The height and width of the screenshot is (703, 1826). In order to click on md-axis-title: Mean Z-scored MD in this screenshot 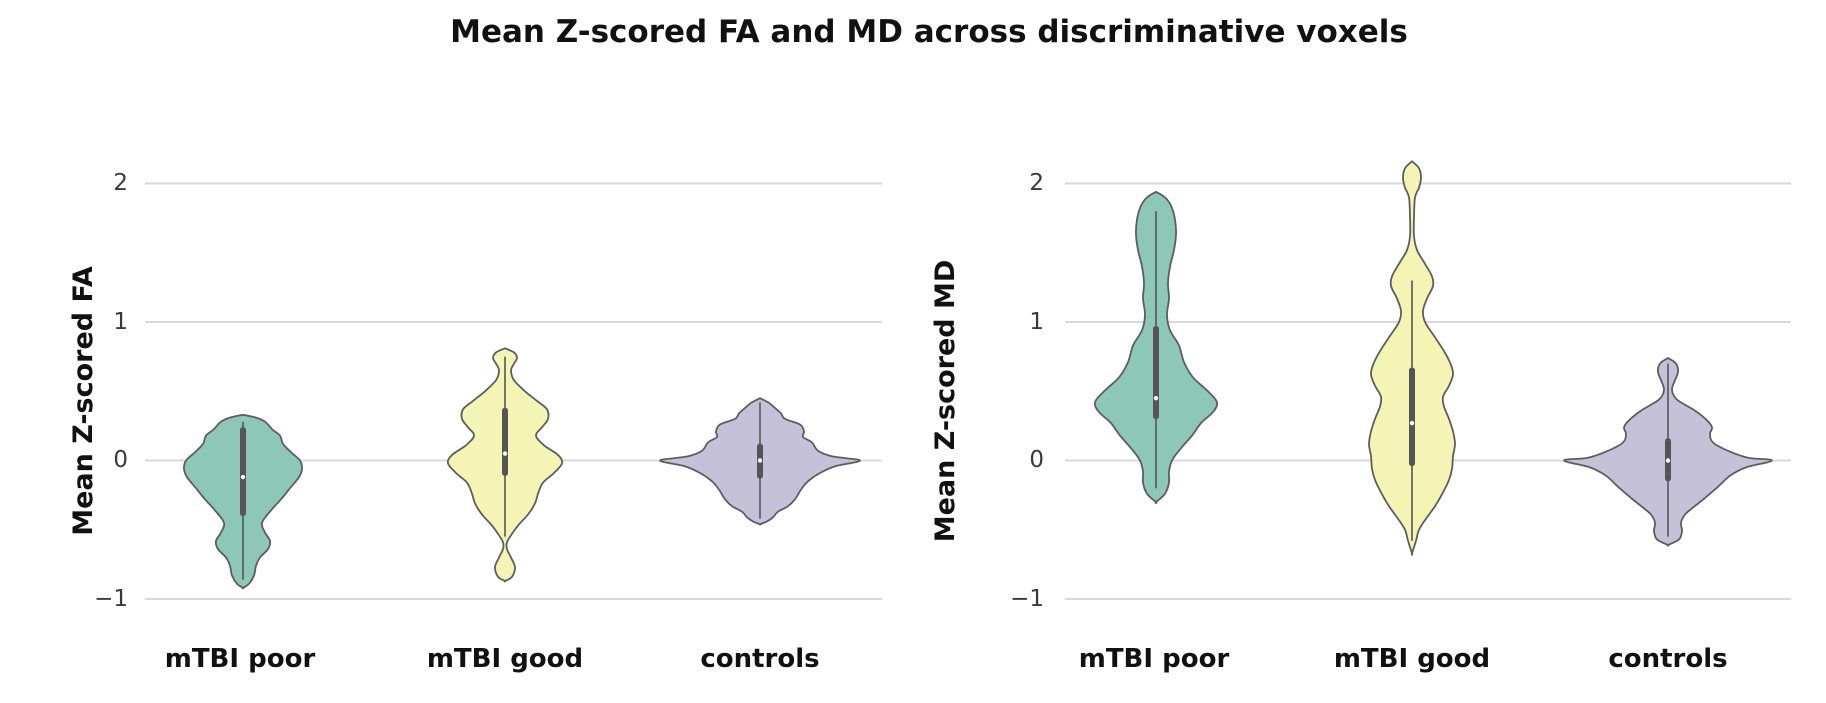, I will do `click(945, 401)`.